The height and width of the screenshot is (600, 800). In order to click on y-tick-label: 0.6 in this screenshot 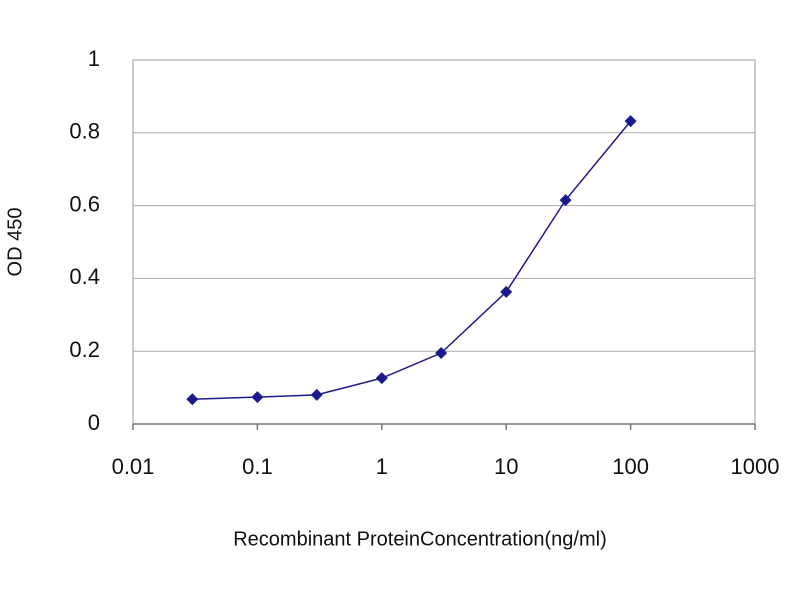, I will do `click(84, 203)`.